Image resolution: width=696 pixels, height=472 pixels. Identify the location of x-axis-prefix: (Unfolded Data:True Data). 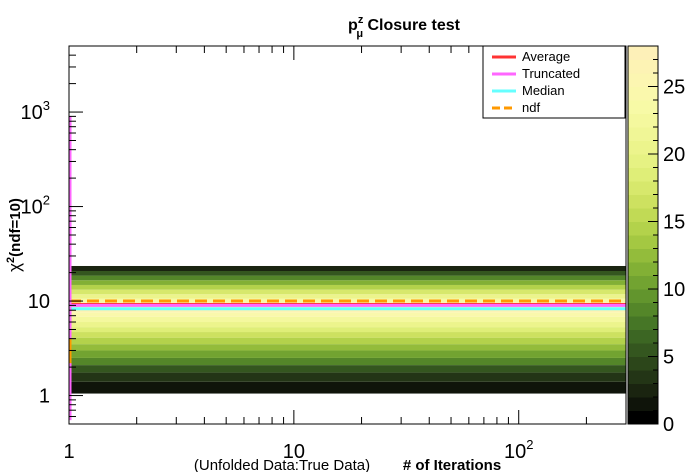
(282, 464).